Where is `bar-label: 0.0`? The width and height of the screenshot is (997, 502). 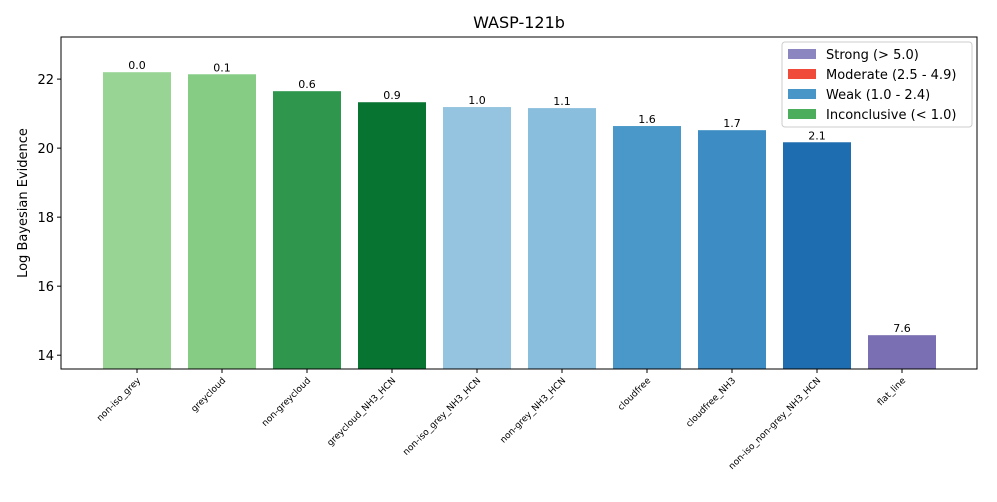 bar-label: 0.0 is located at coordinates (137, 65).